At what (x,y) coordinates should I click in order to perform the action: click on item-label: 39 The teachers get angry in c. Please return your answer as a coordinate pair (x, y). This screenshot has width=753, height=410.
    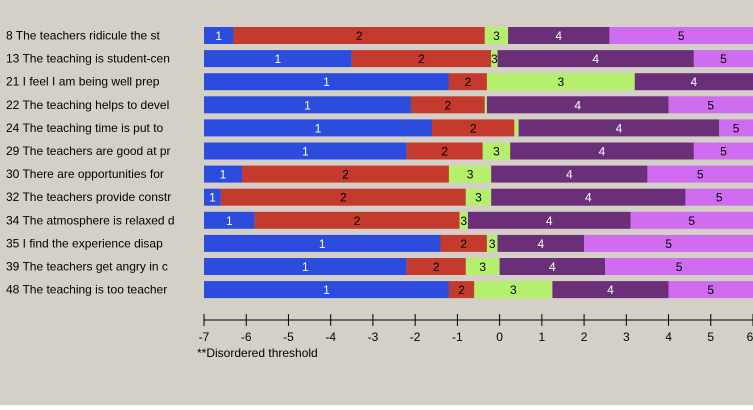
    Looking at the image, I should click on (87, 267).